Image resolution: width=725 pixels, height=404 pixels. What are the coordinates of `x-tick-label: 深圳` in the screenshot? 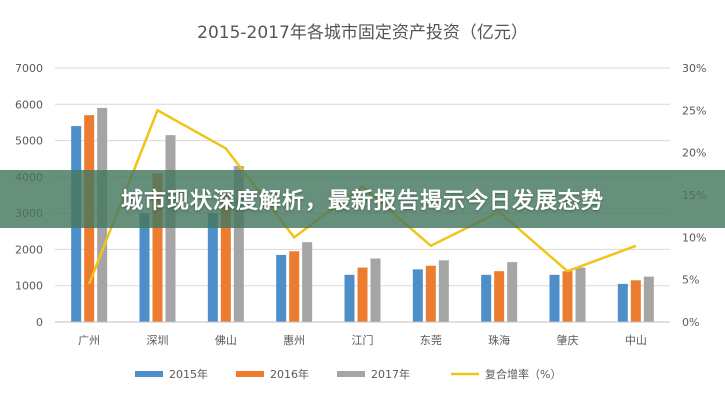 It's located at (158, 340).